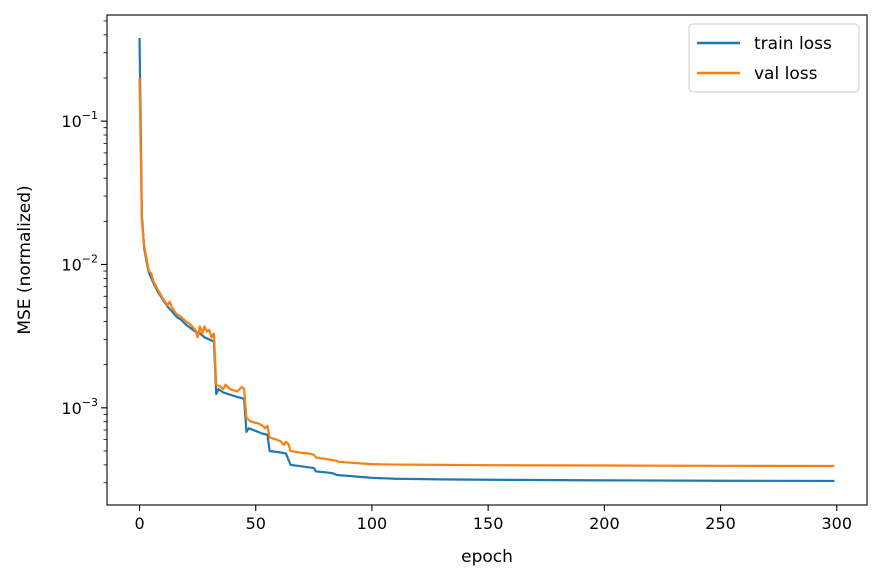 Image resolution: width=884 pixels, height=583 pixels. Describe the element at coordinates (256, 523) in the screenshot. I see `x-tick-label: 50` at that location.